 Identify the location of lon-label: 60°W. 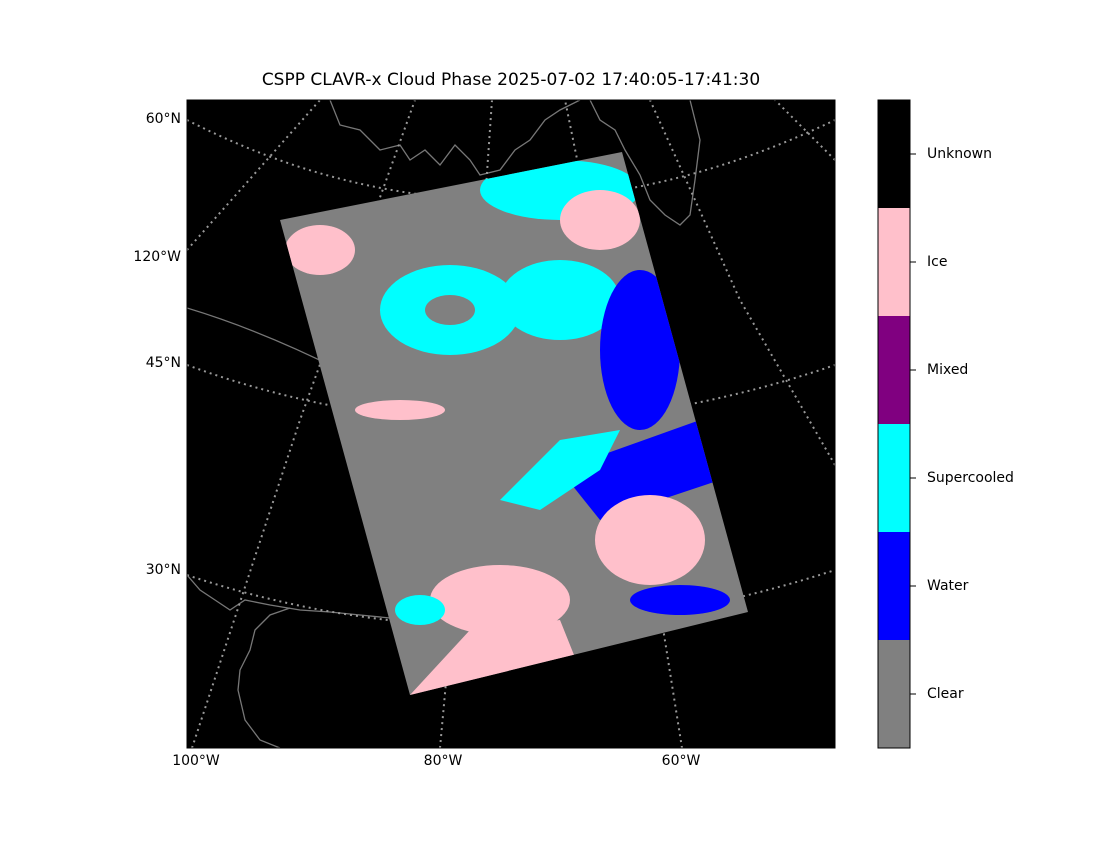
(681, 761).